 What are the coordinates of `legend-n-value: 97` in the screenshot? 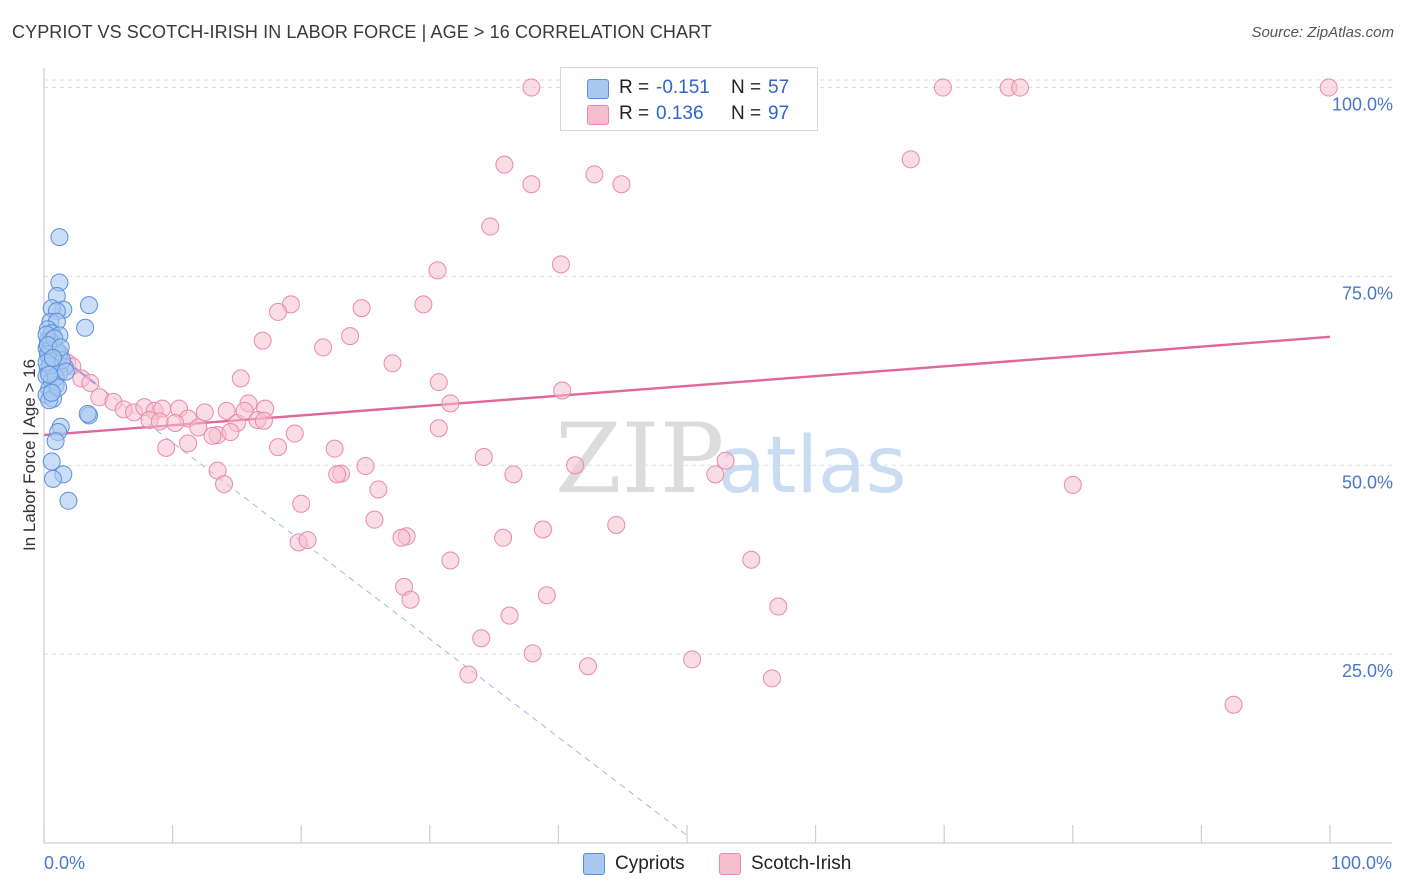 It's located at (779, 113).